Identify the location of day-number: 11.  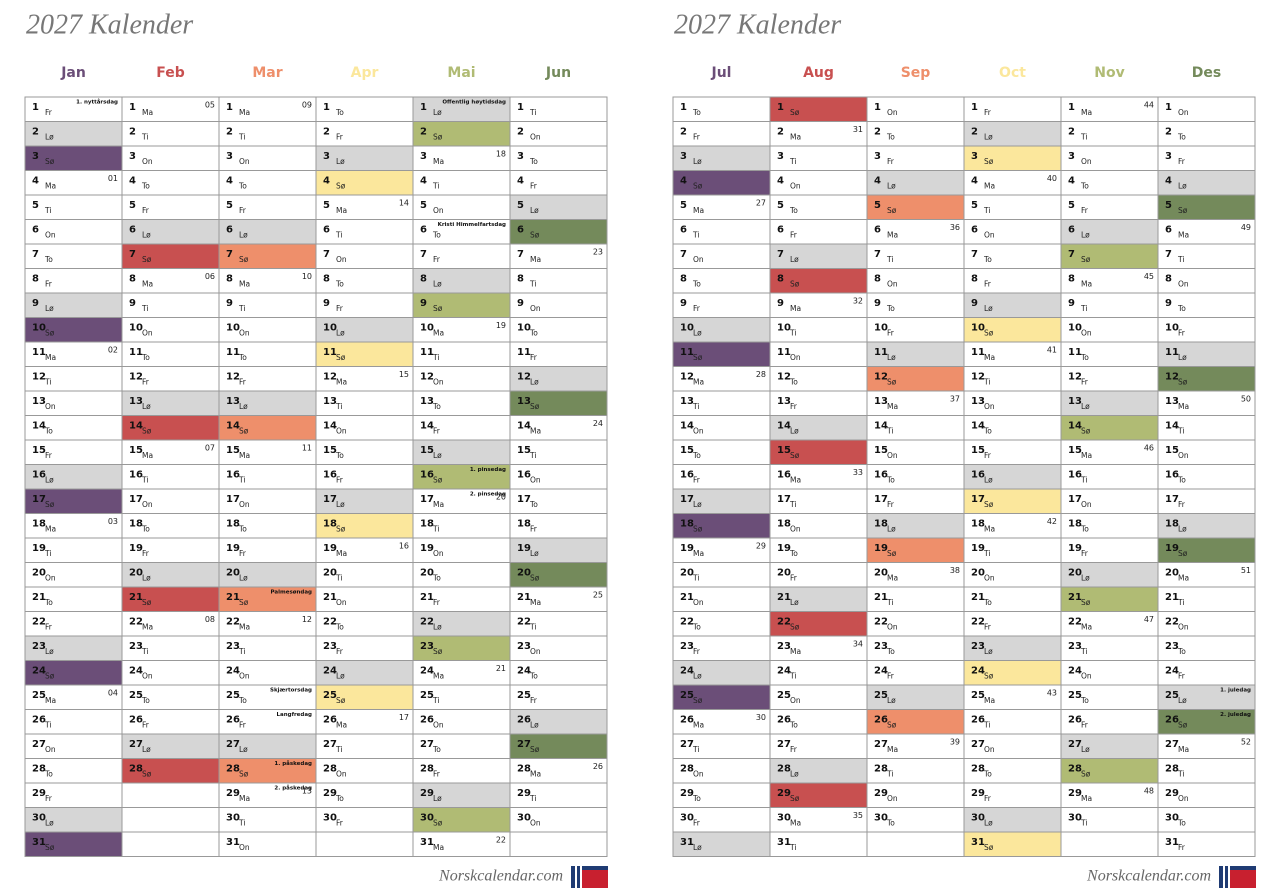
(978, 352).